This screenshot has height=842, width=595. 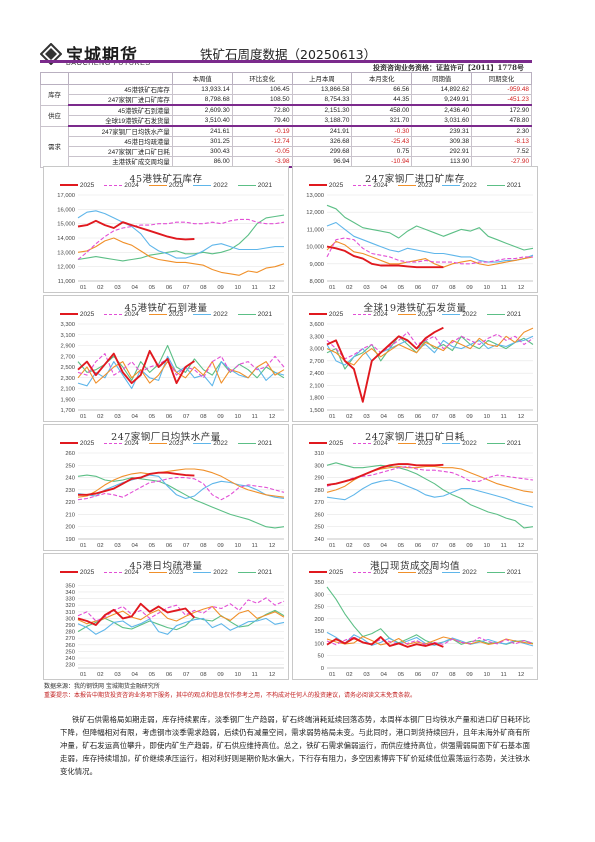 What do you see at coordinates (70, 600) in the screenshot?
I see `y-tick-label: 330` at bounding box center [70, 600].